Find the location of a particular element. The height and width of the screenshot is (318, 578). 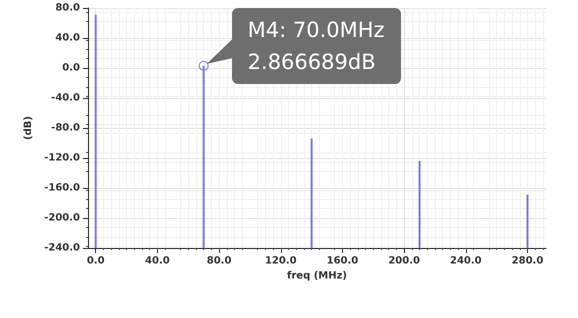

y-tick-label: -80.0 is located at coordinates (65, 128).